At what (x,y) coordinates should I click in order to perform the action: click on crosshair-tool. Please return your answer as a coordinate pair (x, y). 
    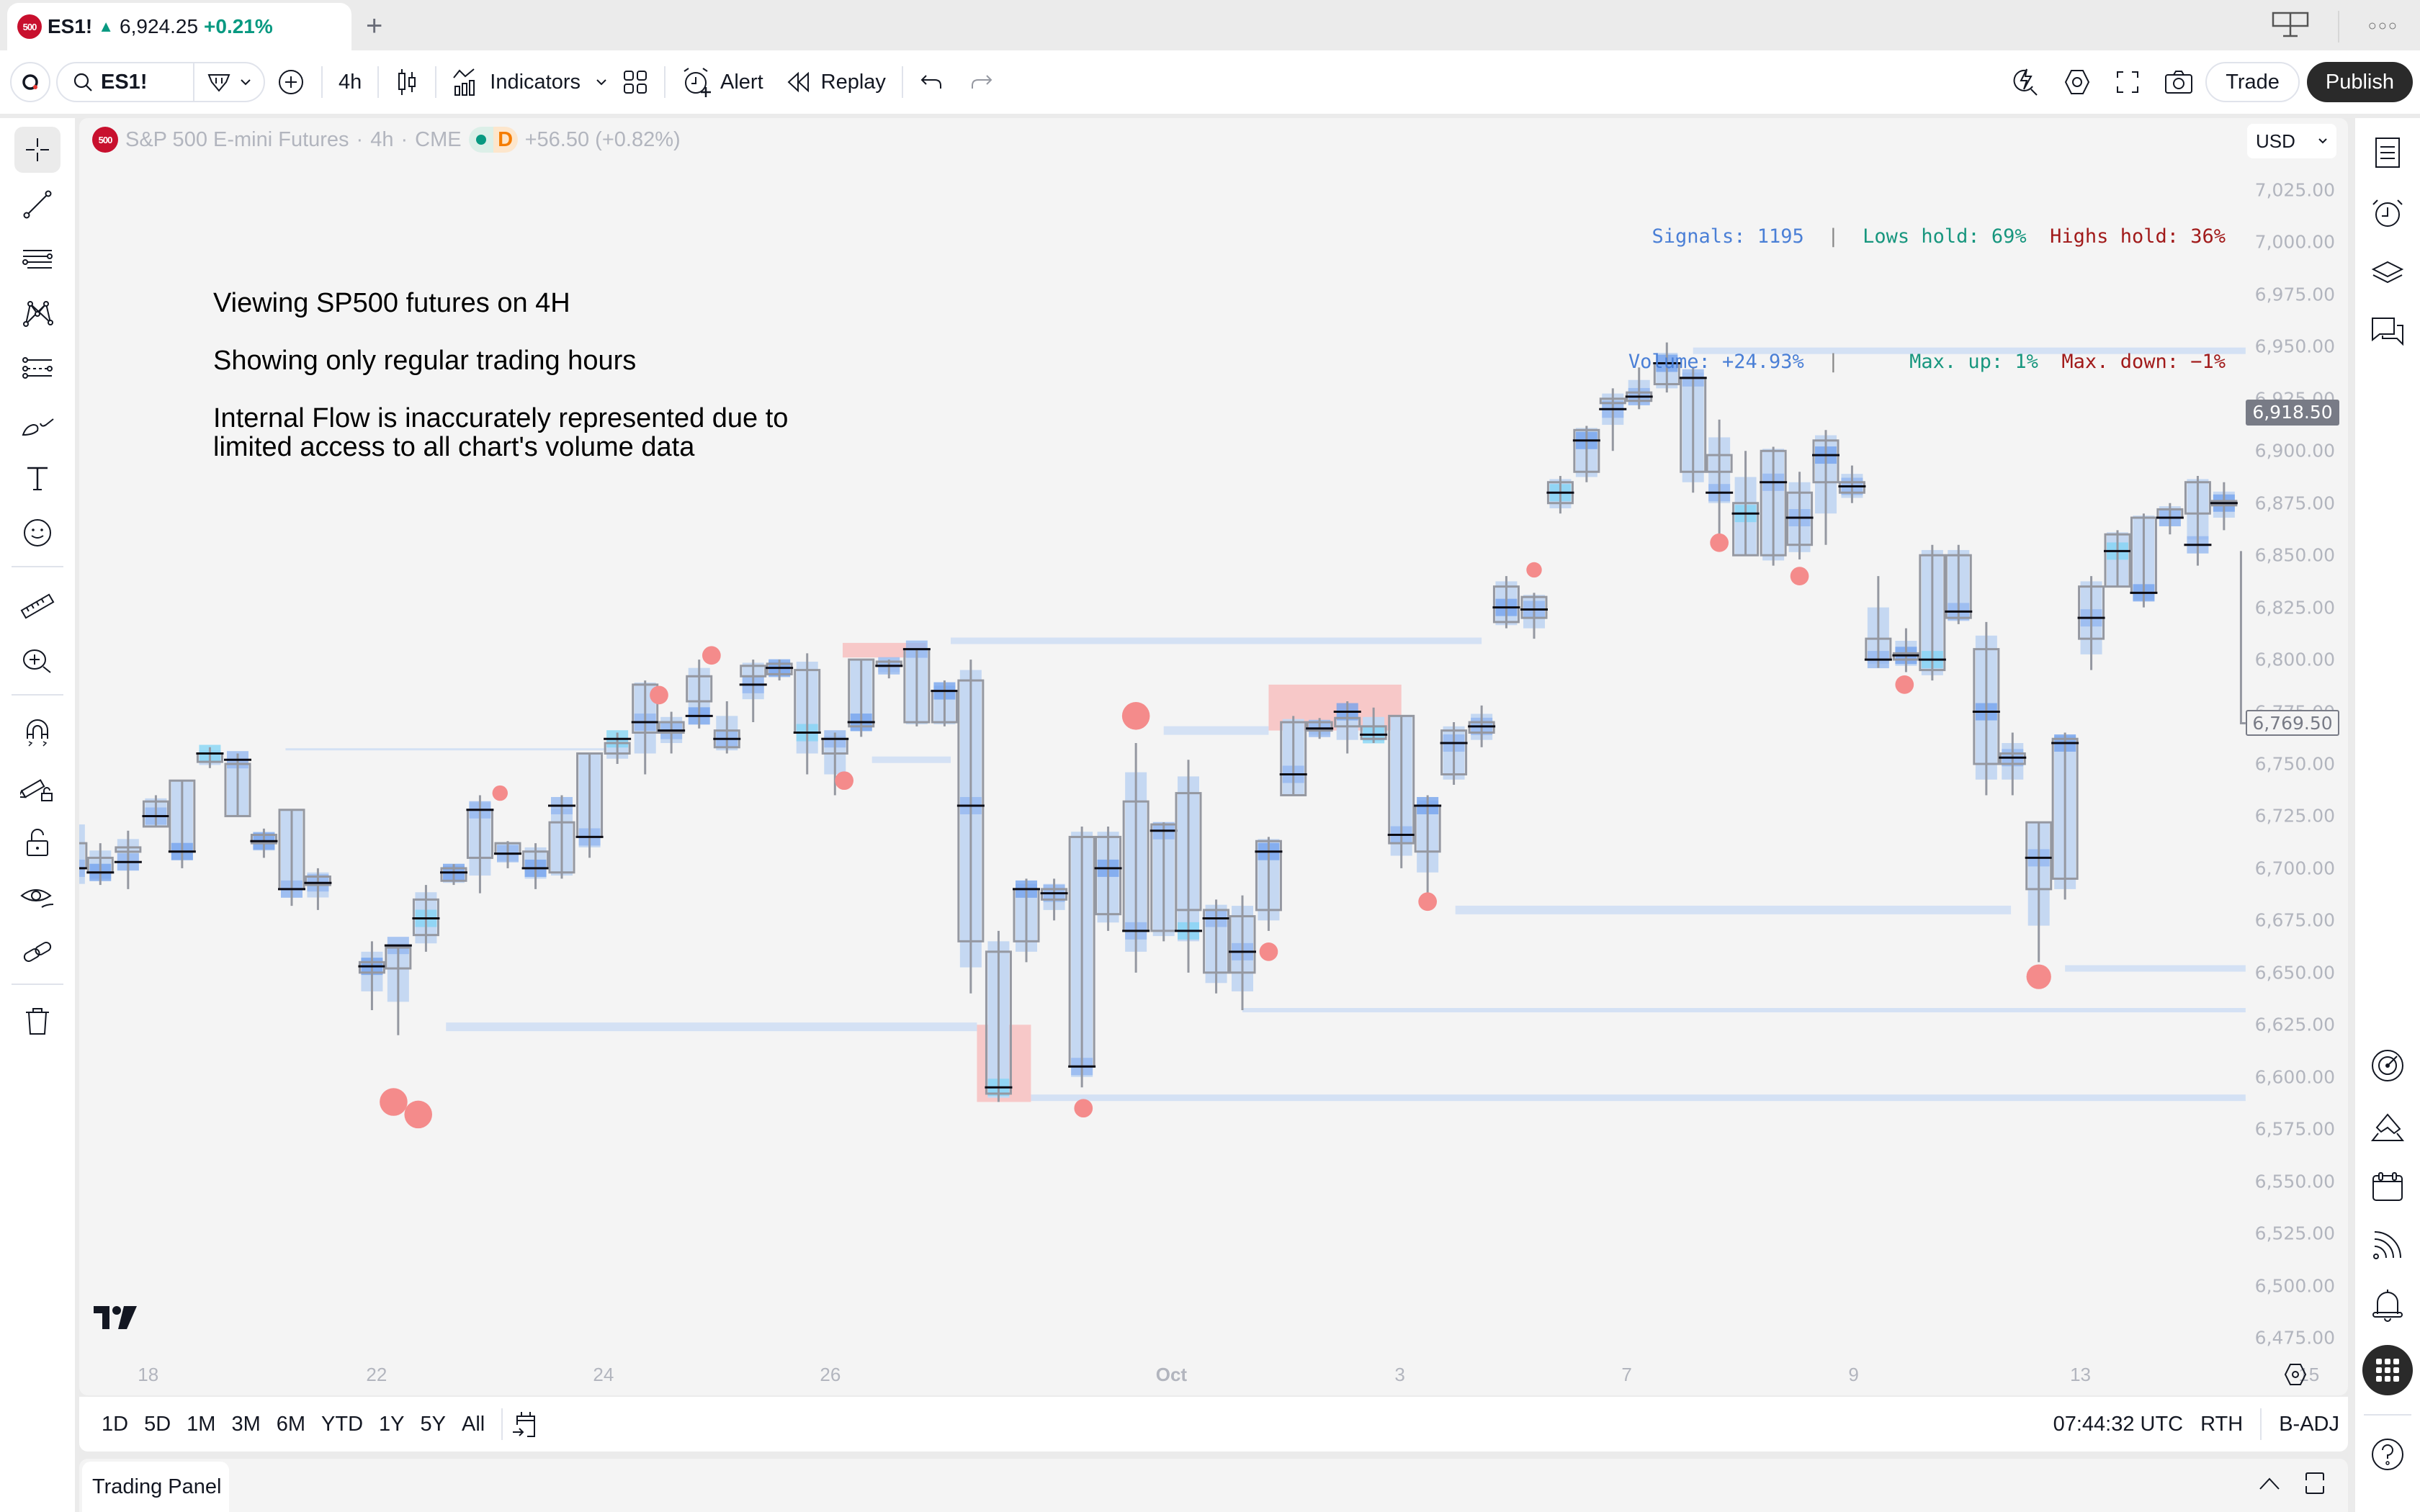
    Looking at the image, I should click on (37, 150).